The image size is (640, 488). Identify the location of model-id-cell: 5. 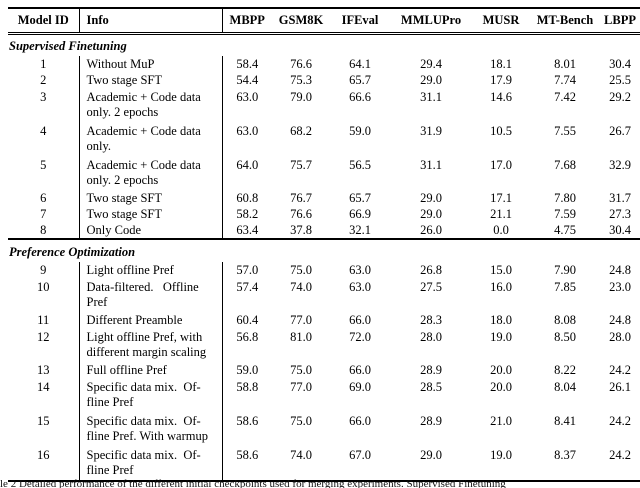
(44, 173).